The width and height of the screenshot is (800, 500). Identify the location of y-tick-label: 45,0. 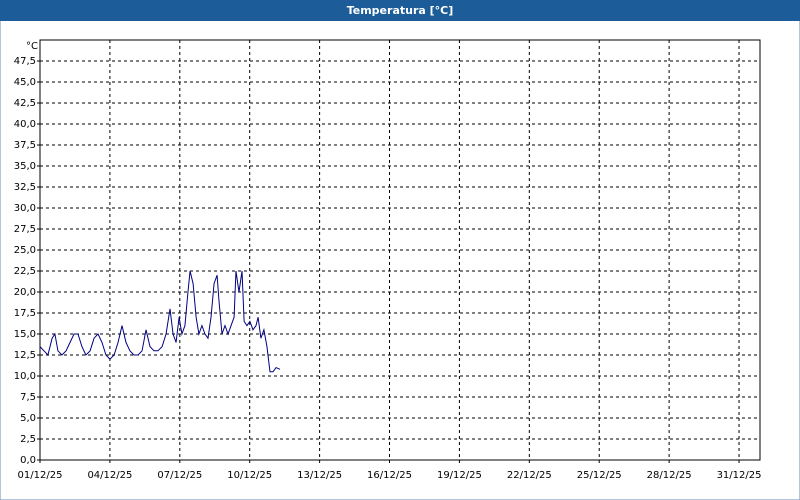
(25, 82).